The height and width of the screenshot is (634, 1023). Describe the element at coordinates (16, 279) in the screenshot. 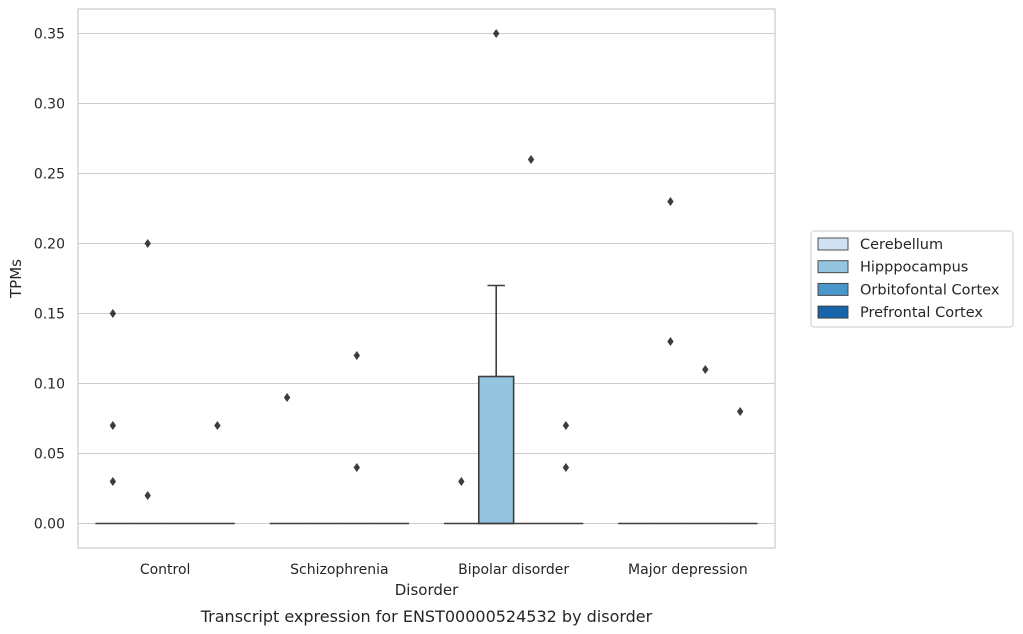

I see `y-axis-label: TPMs` at that location.